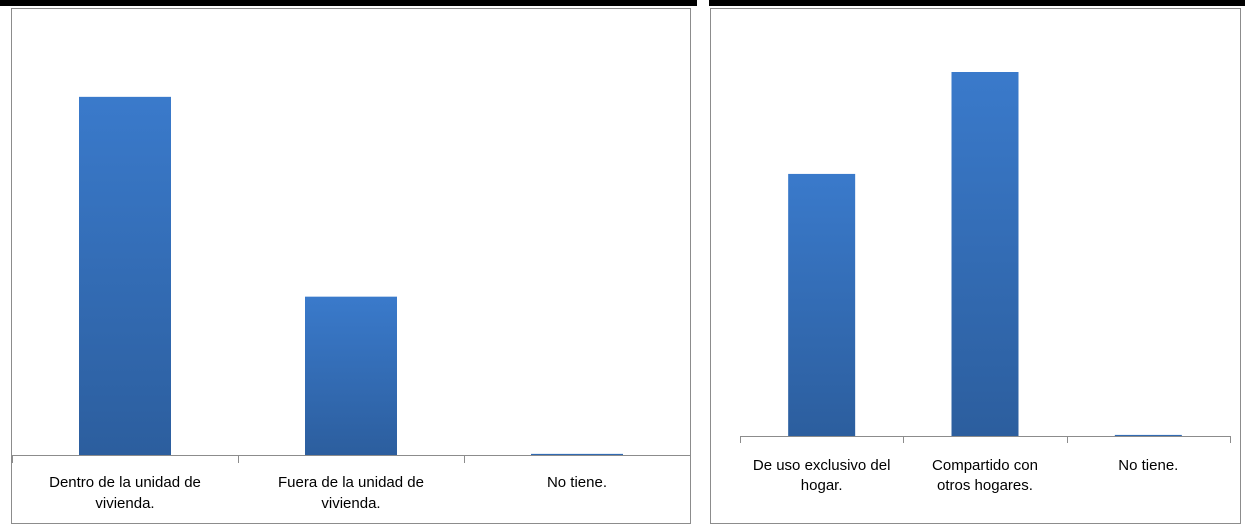 This screenshot has height=524, width=1245. I want to click on category-label-1: De uso exclusivo del hogar., so click(822, 475).